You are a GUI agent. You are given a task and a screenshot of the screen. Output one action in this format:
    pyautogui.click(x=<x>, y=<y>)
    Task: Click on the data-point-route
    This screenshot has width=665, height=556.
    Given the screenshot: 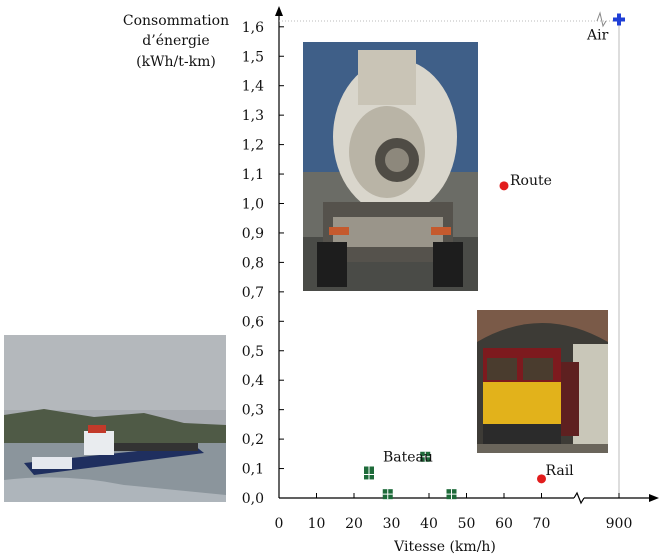 What is the action you would take?
    pyautogui.click(x=504, y=186)
    